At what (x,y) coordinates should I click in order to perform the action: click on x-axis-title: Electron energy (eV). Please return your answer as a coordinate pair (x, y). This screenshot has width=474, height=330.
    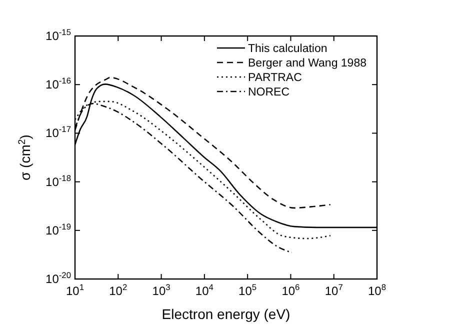
    Looking at the image, I should click on (226, 314).